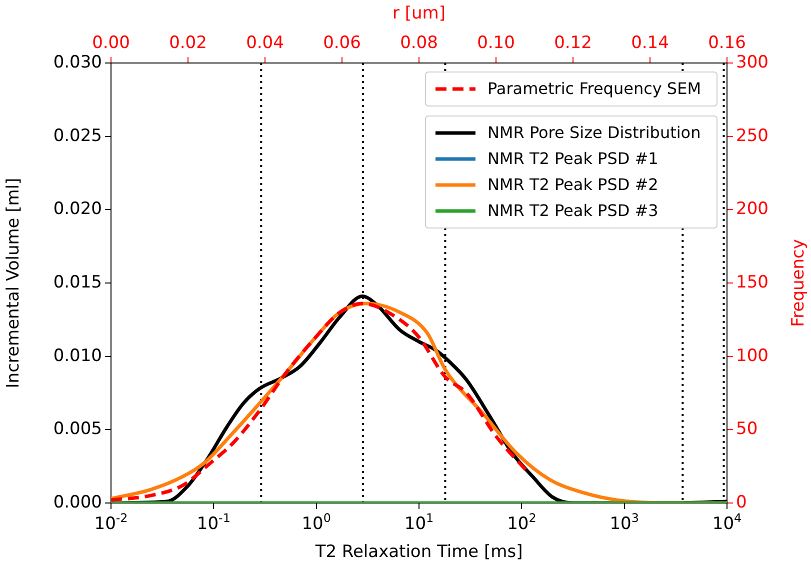 Image resolution: width=811 pixels, height=567 pixels. I want to click on y-tick-label: 0.000, so click(77, 502).